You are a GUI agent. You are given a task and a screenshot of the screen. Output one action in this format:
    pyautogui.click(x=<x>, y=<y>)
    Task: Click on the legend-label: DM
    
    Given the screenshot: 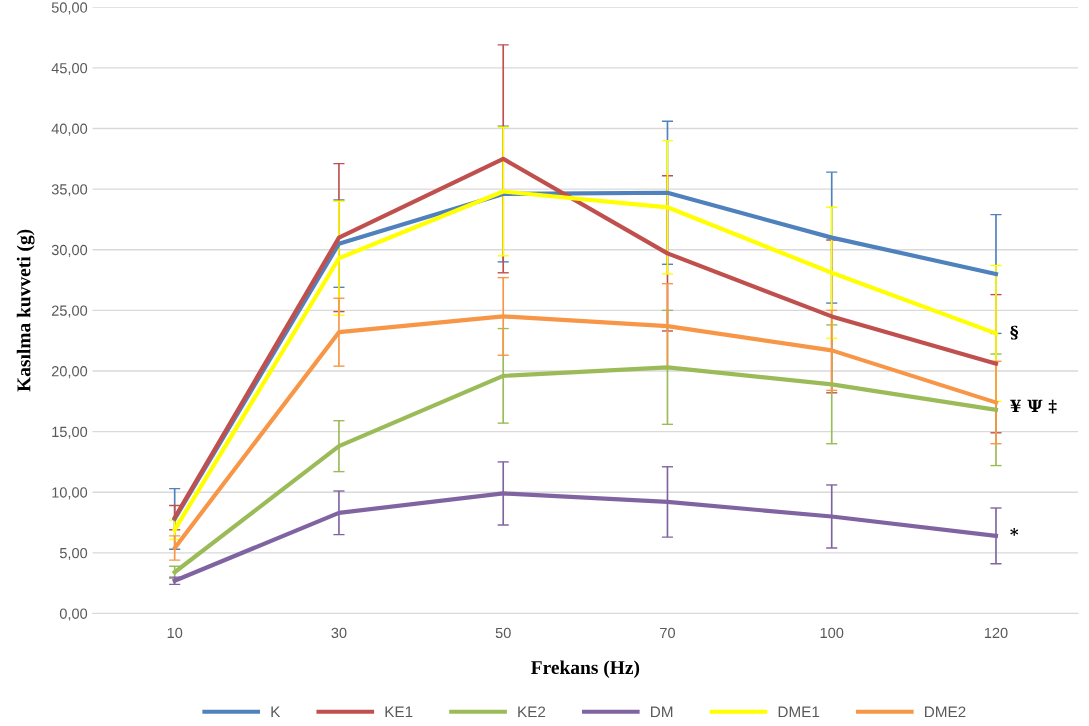 What is the action you would take?
    pyautogui.click(x=662, y=712)
    